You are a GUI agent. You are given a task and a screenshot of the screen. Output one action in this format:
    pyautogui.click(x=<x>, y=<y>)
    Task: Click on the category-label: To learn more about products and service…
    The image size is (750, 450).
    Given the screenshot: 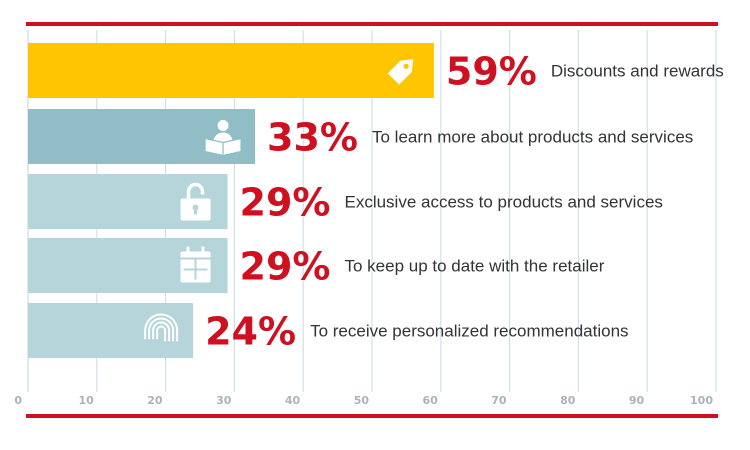 What is the action you would take?
    pyautogui.click(x=532, y=137)
    